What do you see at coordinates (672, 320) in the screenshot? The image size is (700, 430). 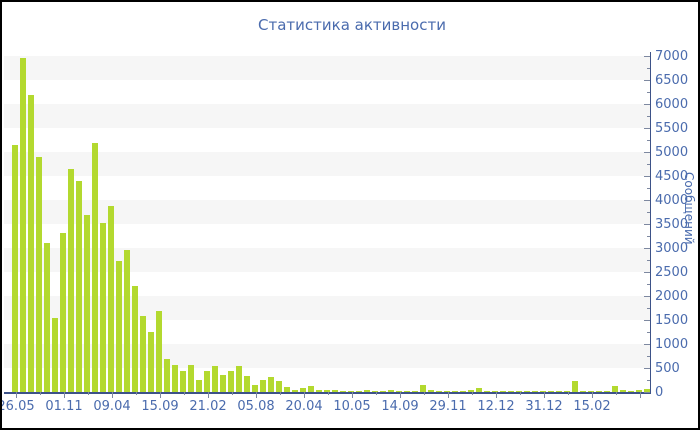 I see `y-tick-label: 1500` at bounding box center [672, 320].